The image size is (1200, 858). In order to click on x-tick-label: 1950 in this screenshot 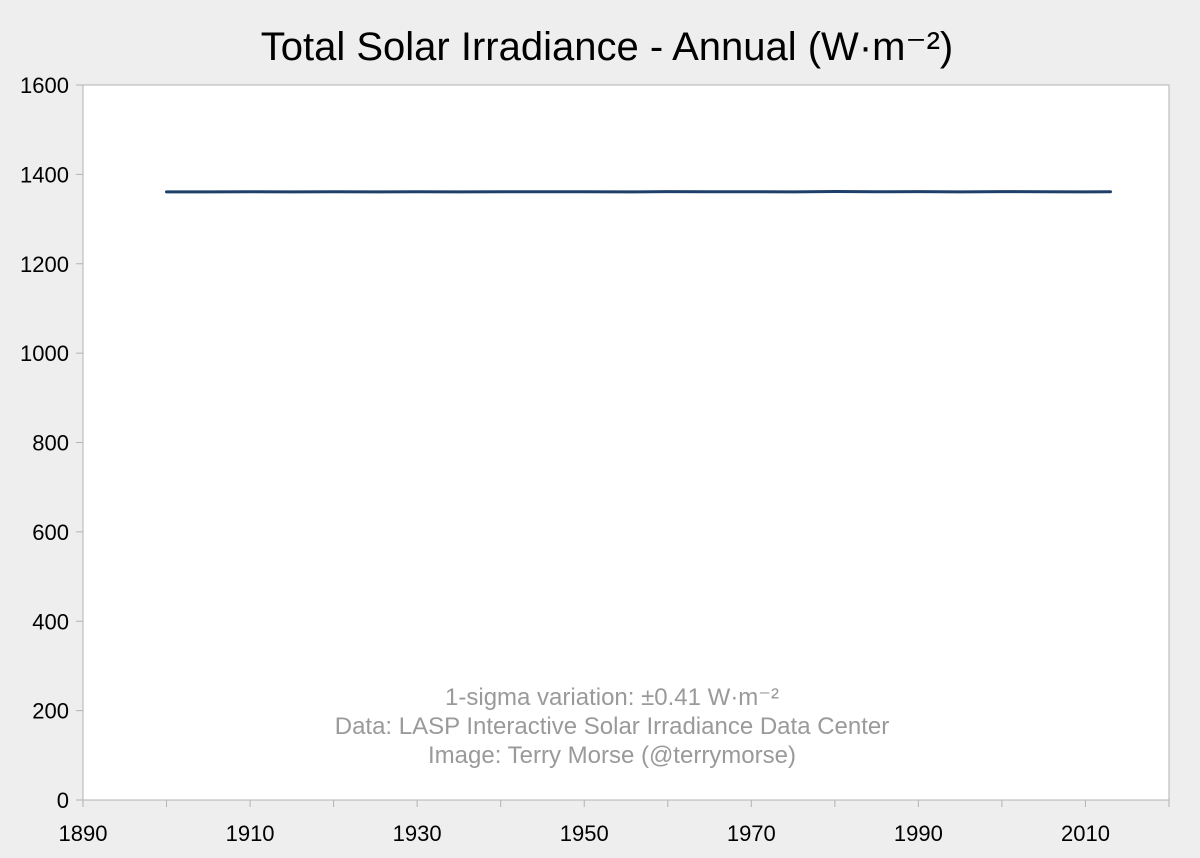, I will do `click(584, 833)`.